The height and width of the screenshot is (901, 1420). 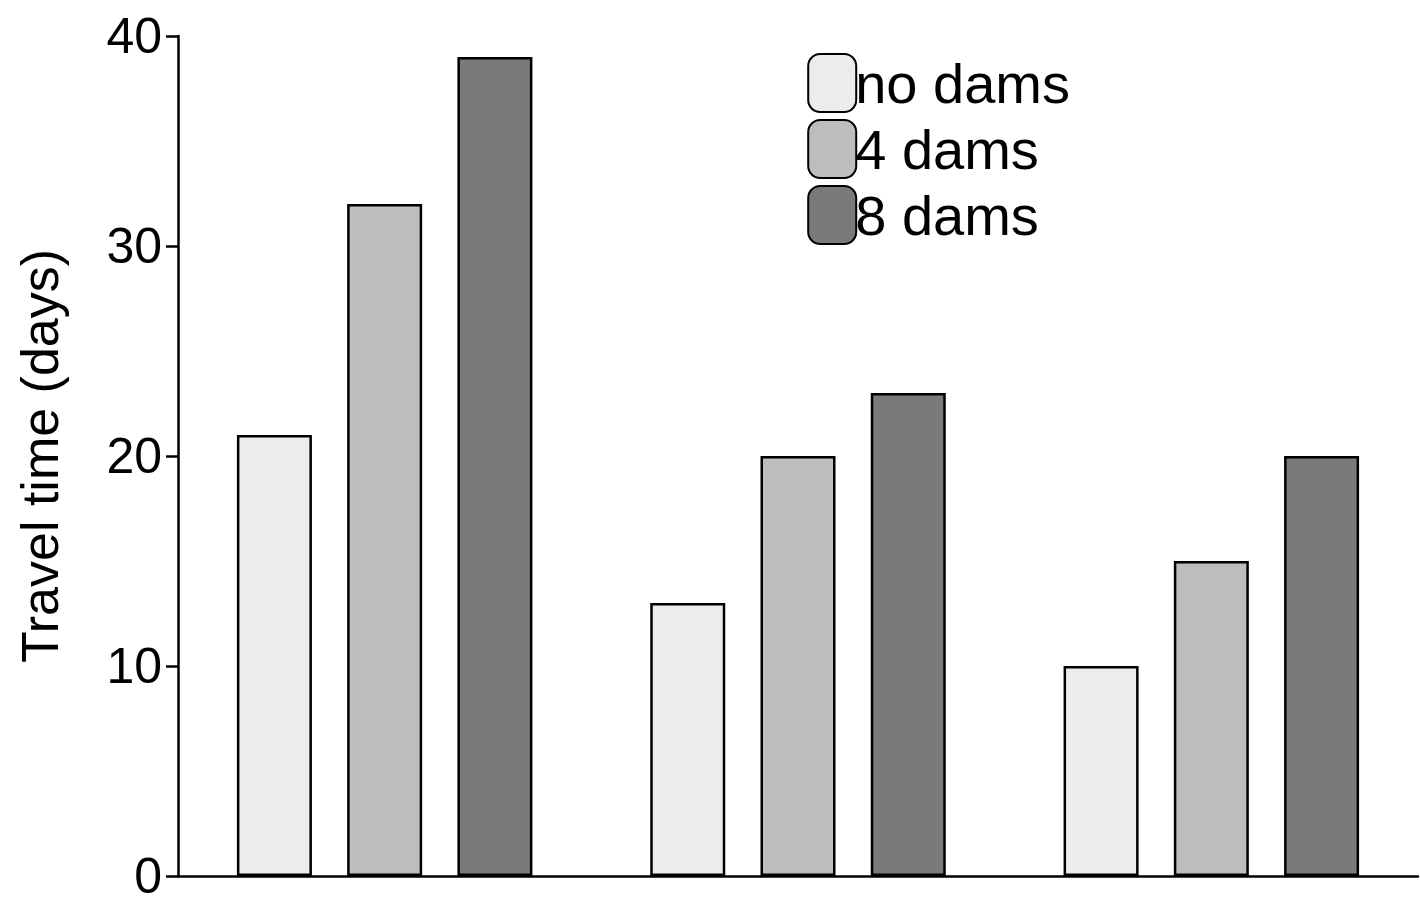 What do you see at coordinates (40, 456) in the screenshot?
I see `y-axis-title: Travel time (days)` at bounding box center [40, 456].